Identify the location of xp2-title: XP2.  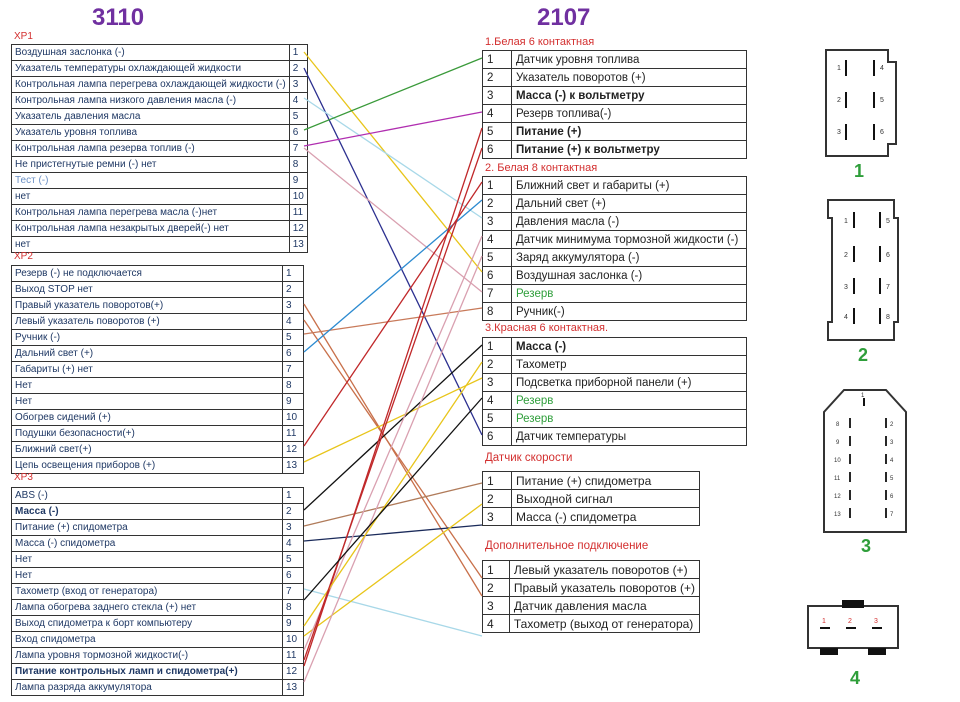
(23, 256).